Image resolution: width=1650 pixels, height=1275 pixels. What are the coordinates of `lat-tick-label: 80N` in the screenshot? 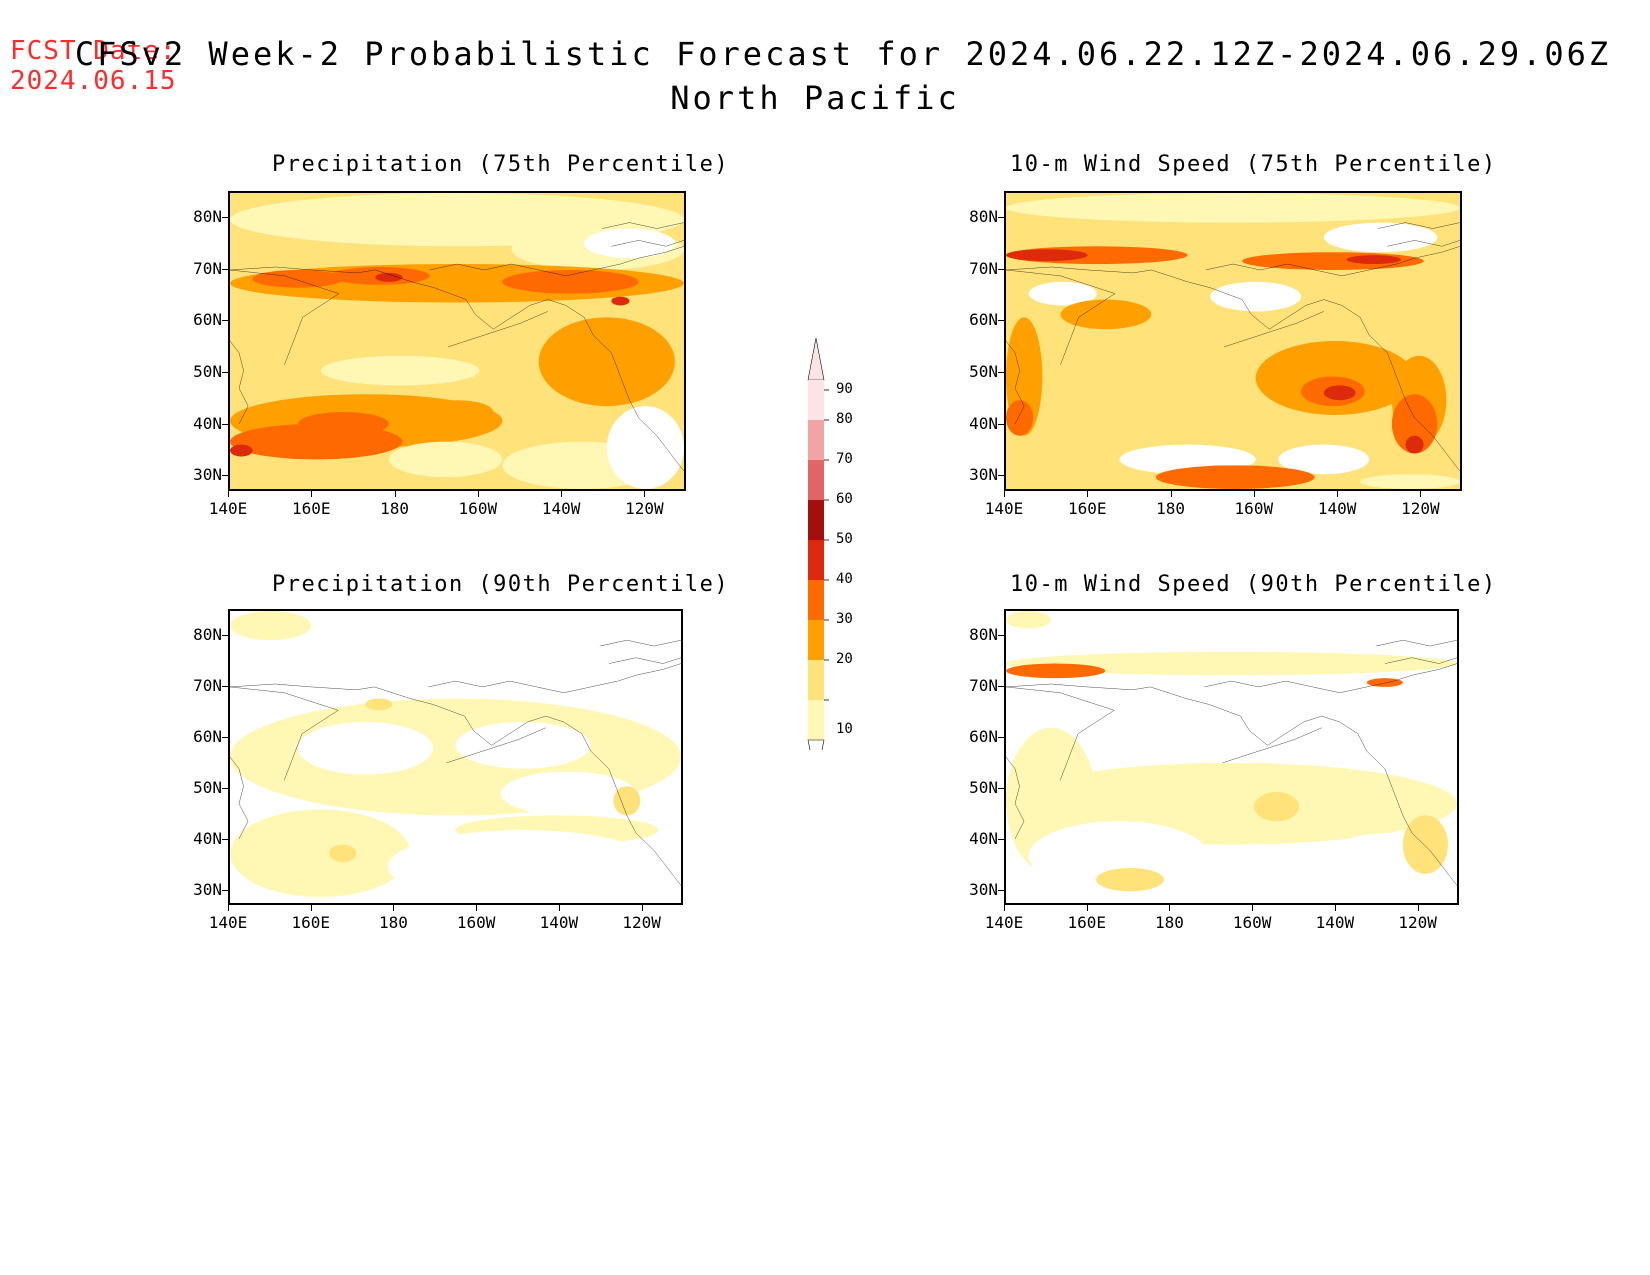 It's located at (207, 634).